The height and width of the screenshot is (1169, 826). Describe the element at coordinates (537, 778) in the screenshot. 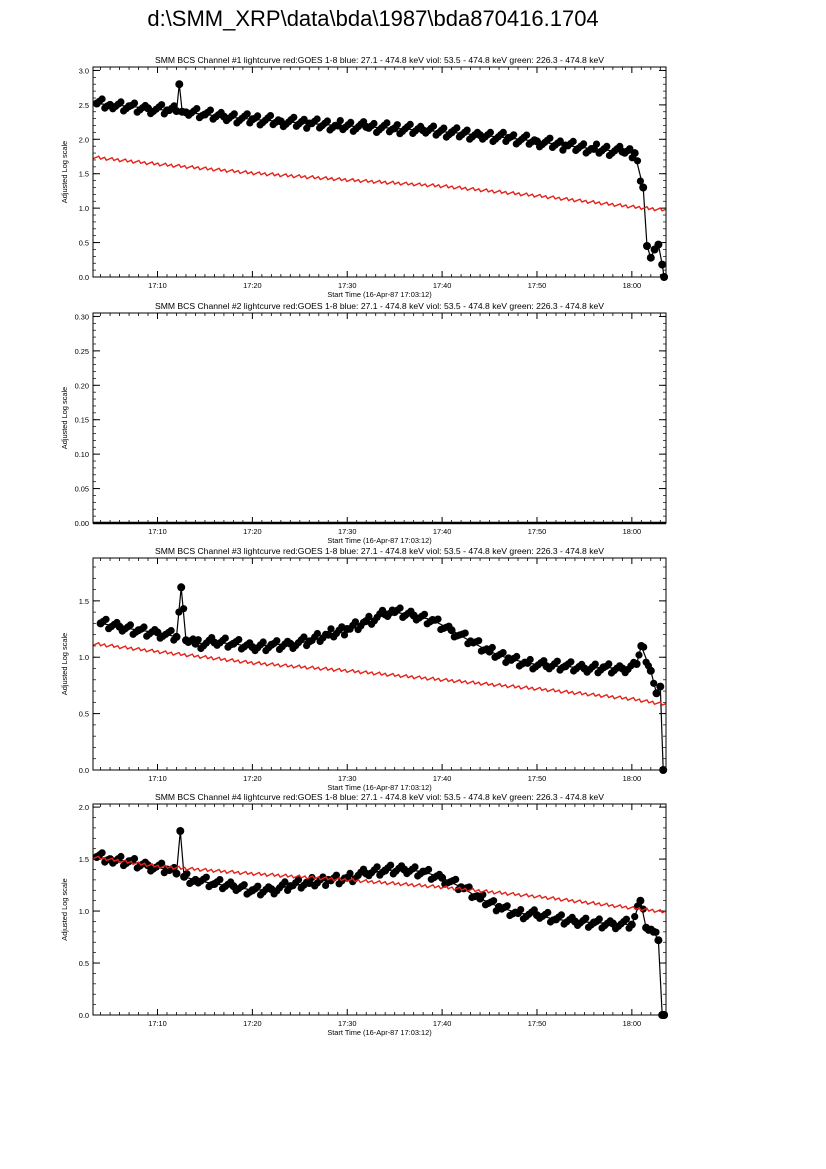

I see `x-tick-label: 17:50` at that location.